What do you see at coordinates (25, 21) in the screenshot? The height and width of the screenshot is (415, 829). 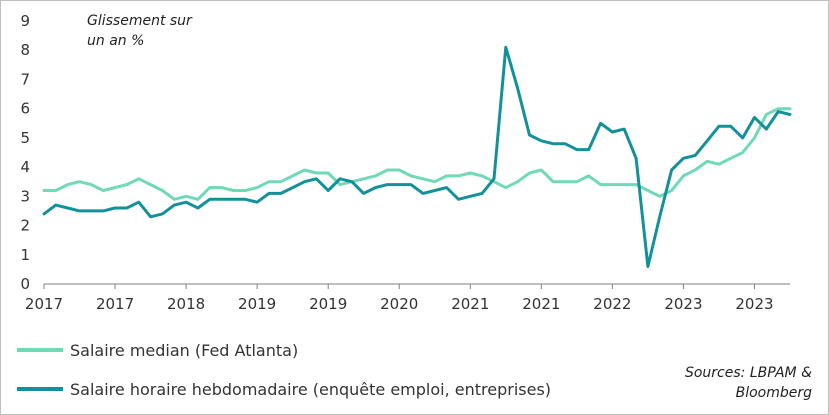 I see `y-tick-label: 9` at bounding box center [25, 21].